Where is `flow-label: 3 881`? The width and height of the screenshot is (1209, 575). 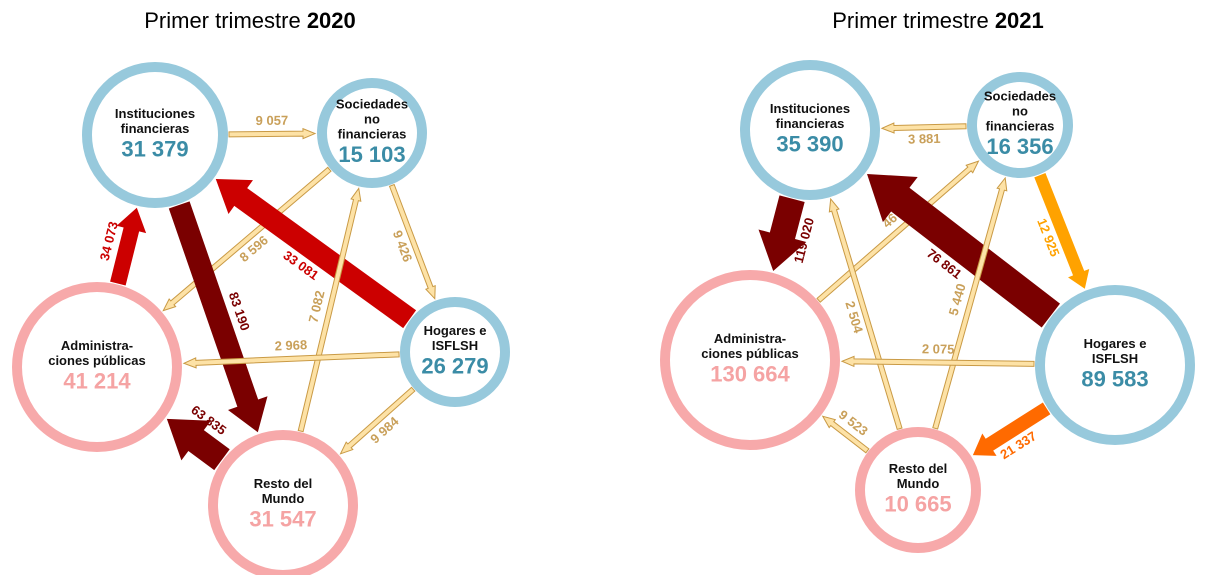
flow-label: 3 881 is located at coordinates (924, 139).